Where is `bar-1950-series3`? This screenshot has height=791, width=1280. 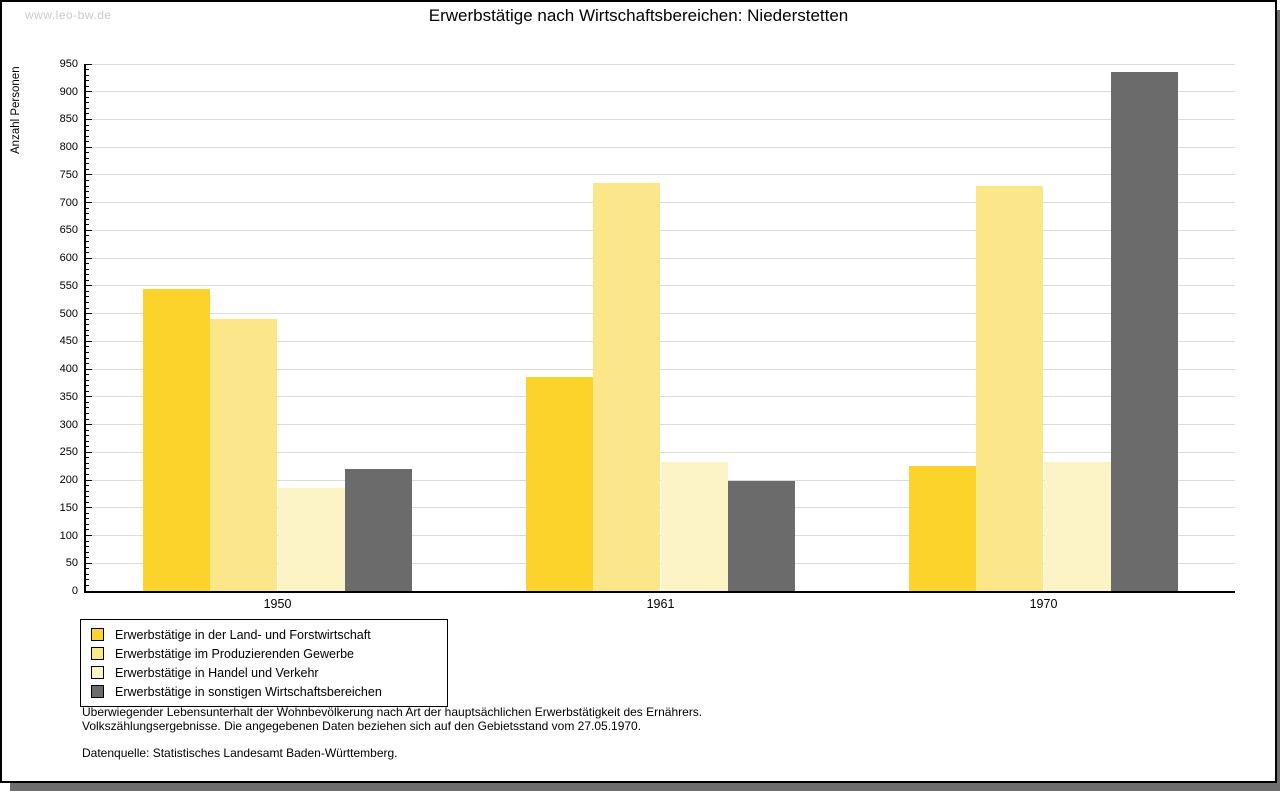
bar-1950-series3 is located at coordinates (311, 539).